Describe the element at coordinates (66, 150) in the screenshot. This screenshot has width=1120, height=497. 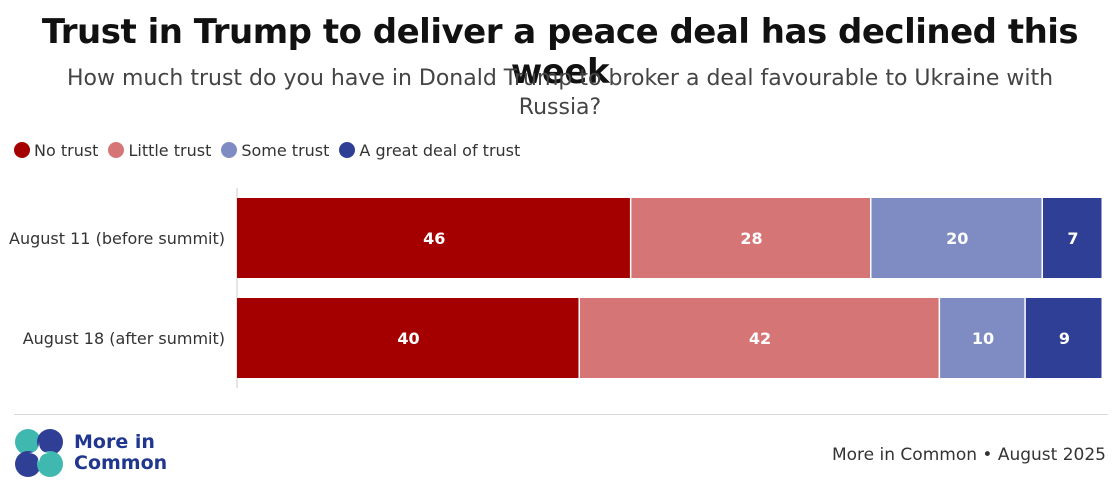
I see `legend-label: No trust` at that location.